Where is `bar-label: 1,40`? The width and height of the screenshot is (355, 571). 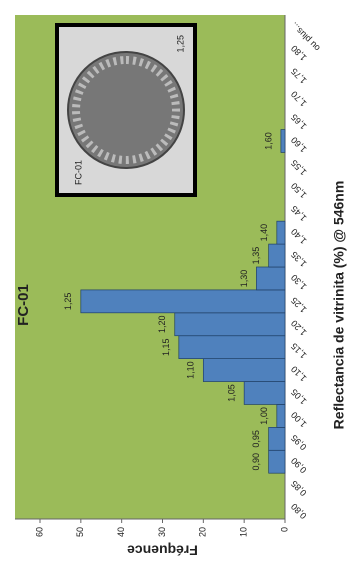 bar-label: 1,40 is located at coordinates (264, 233).